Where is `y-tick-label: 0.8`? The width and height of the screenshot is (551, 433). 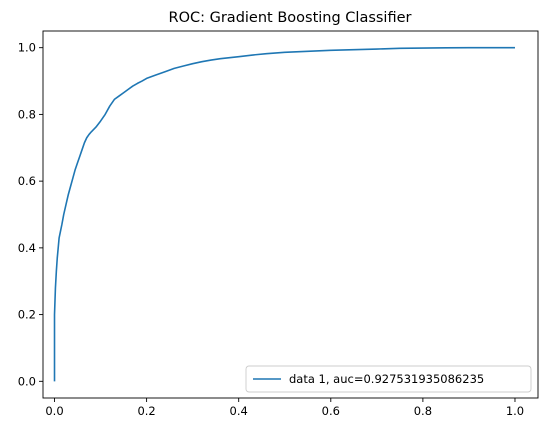 y-tick-label: 0.8 is located at coordinates (27, 114).